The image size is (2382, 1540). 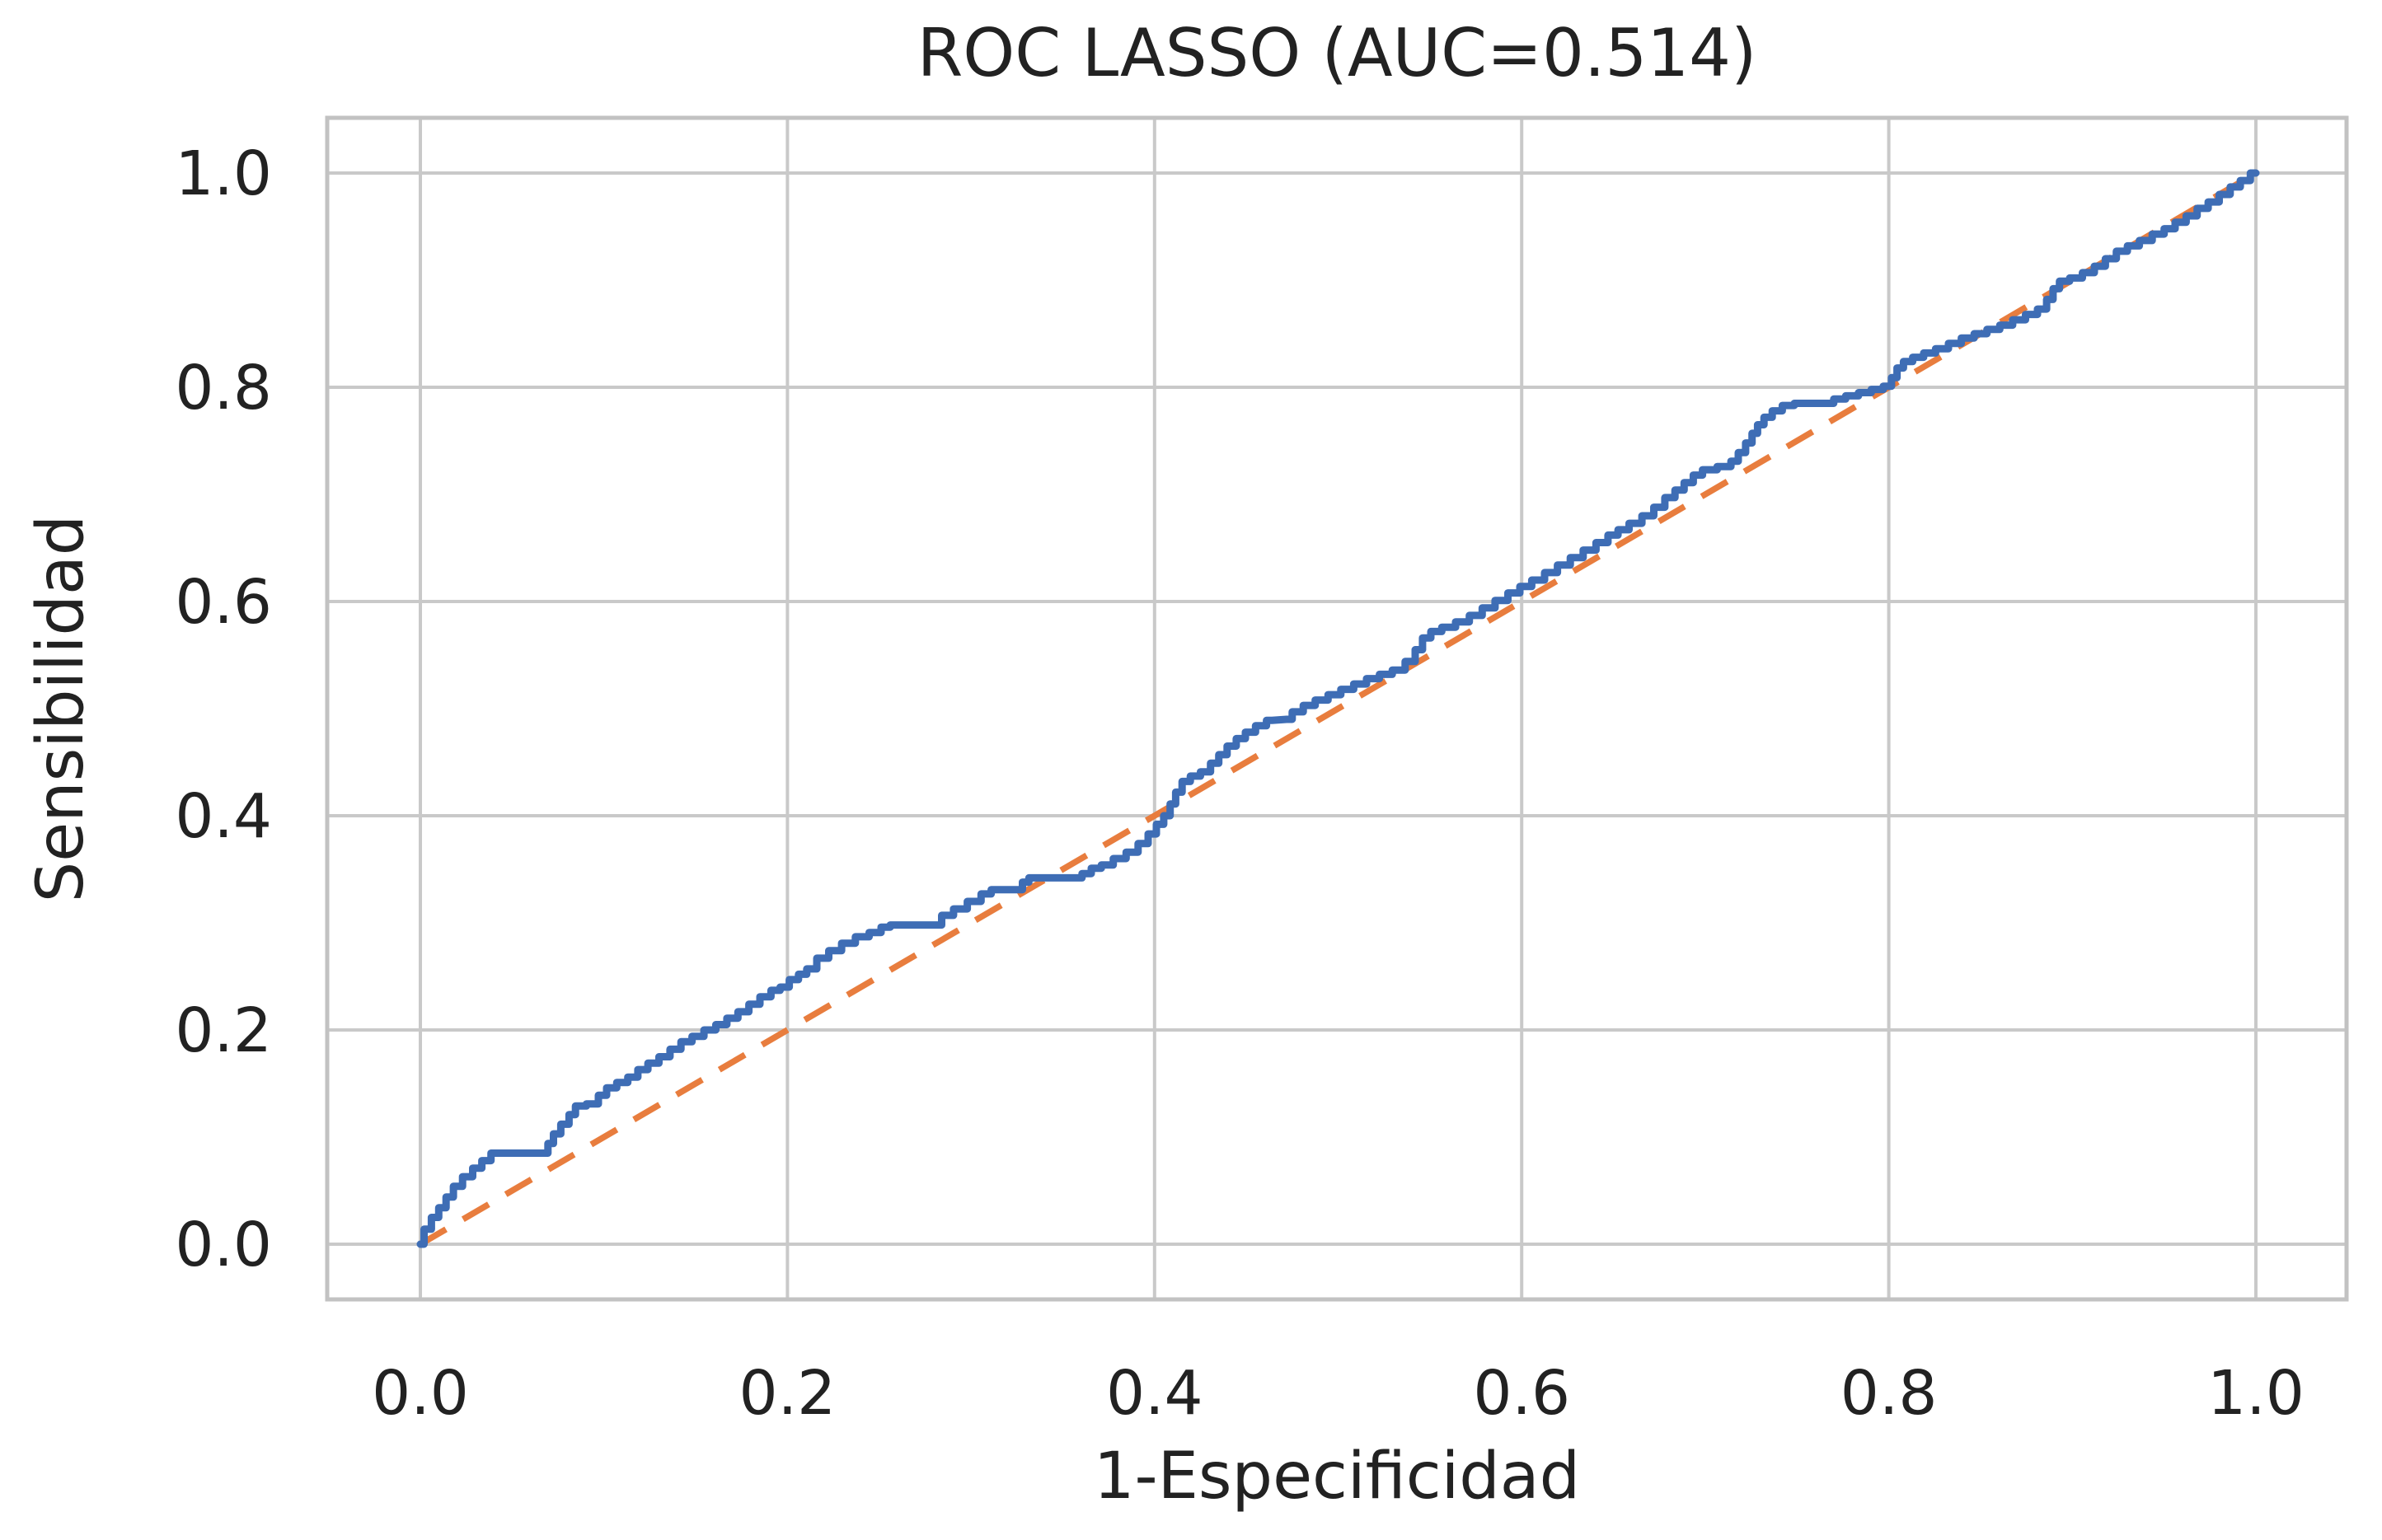 I want to click on x-tick-label: 0.0, so click(x=420, y=1393).